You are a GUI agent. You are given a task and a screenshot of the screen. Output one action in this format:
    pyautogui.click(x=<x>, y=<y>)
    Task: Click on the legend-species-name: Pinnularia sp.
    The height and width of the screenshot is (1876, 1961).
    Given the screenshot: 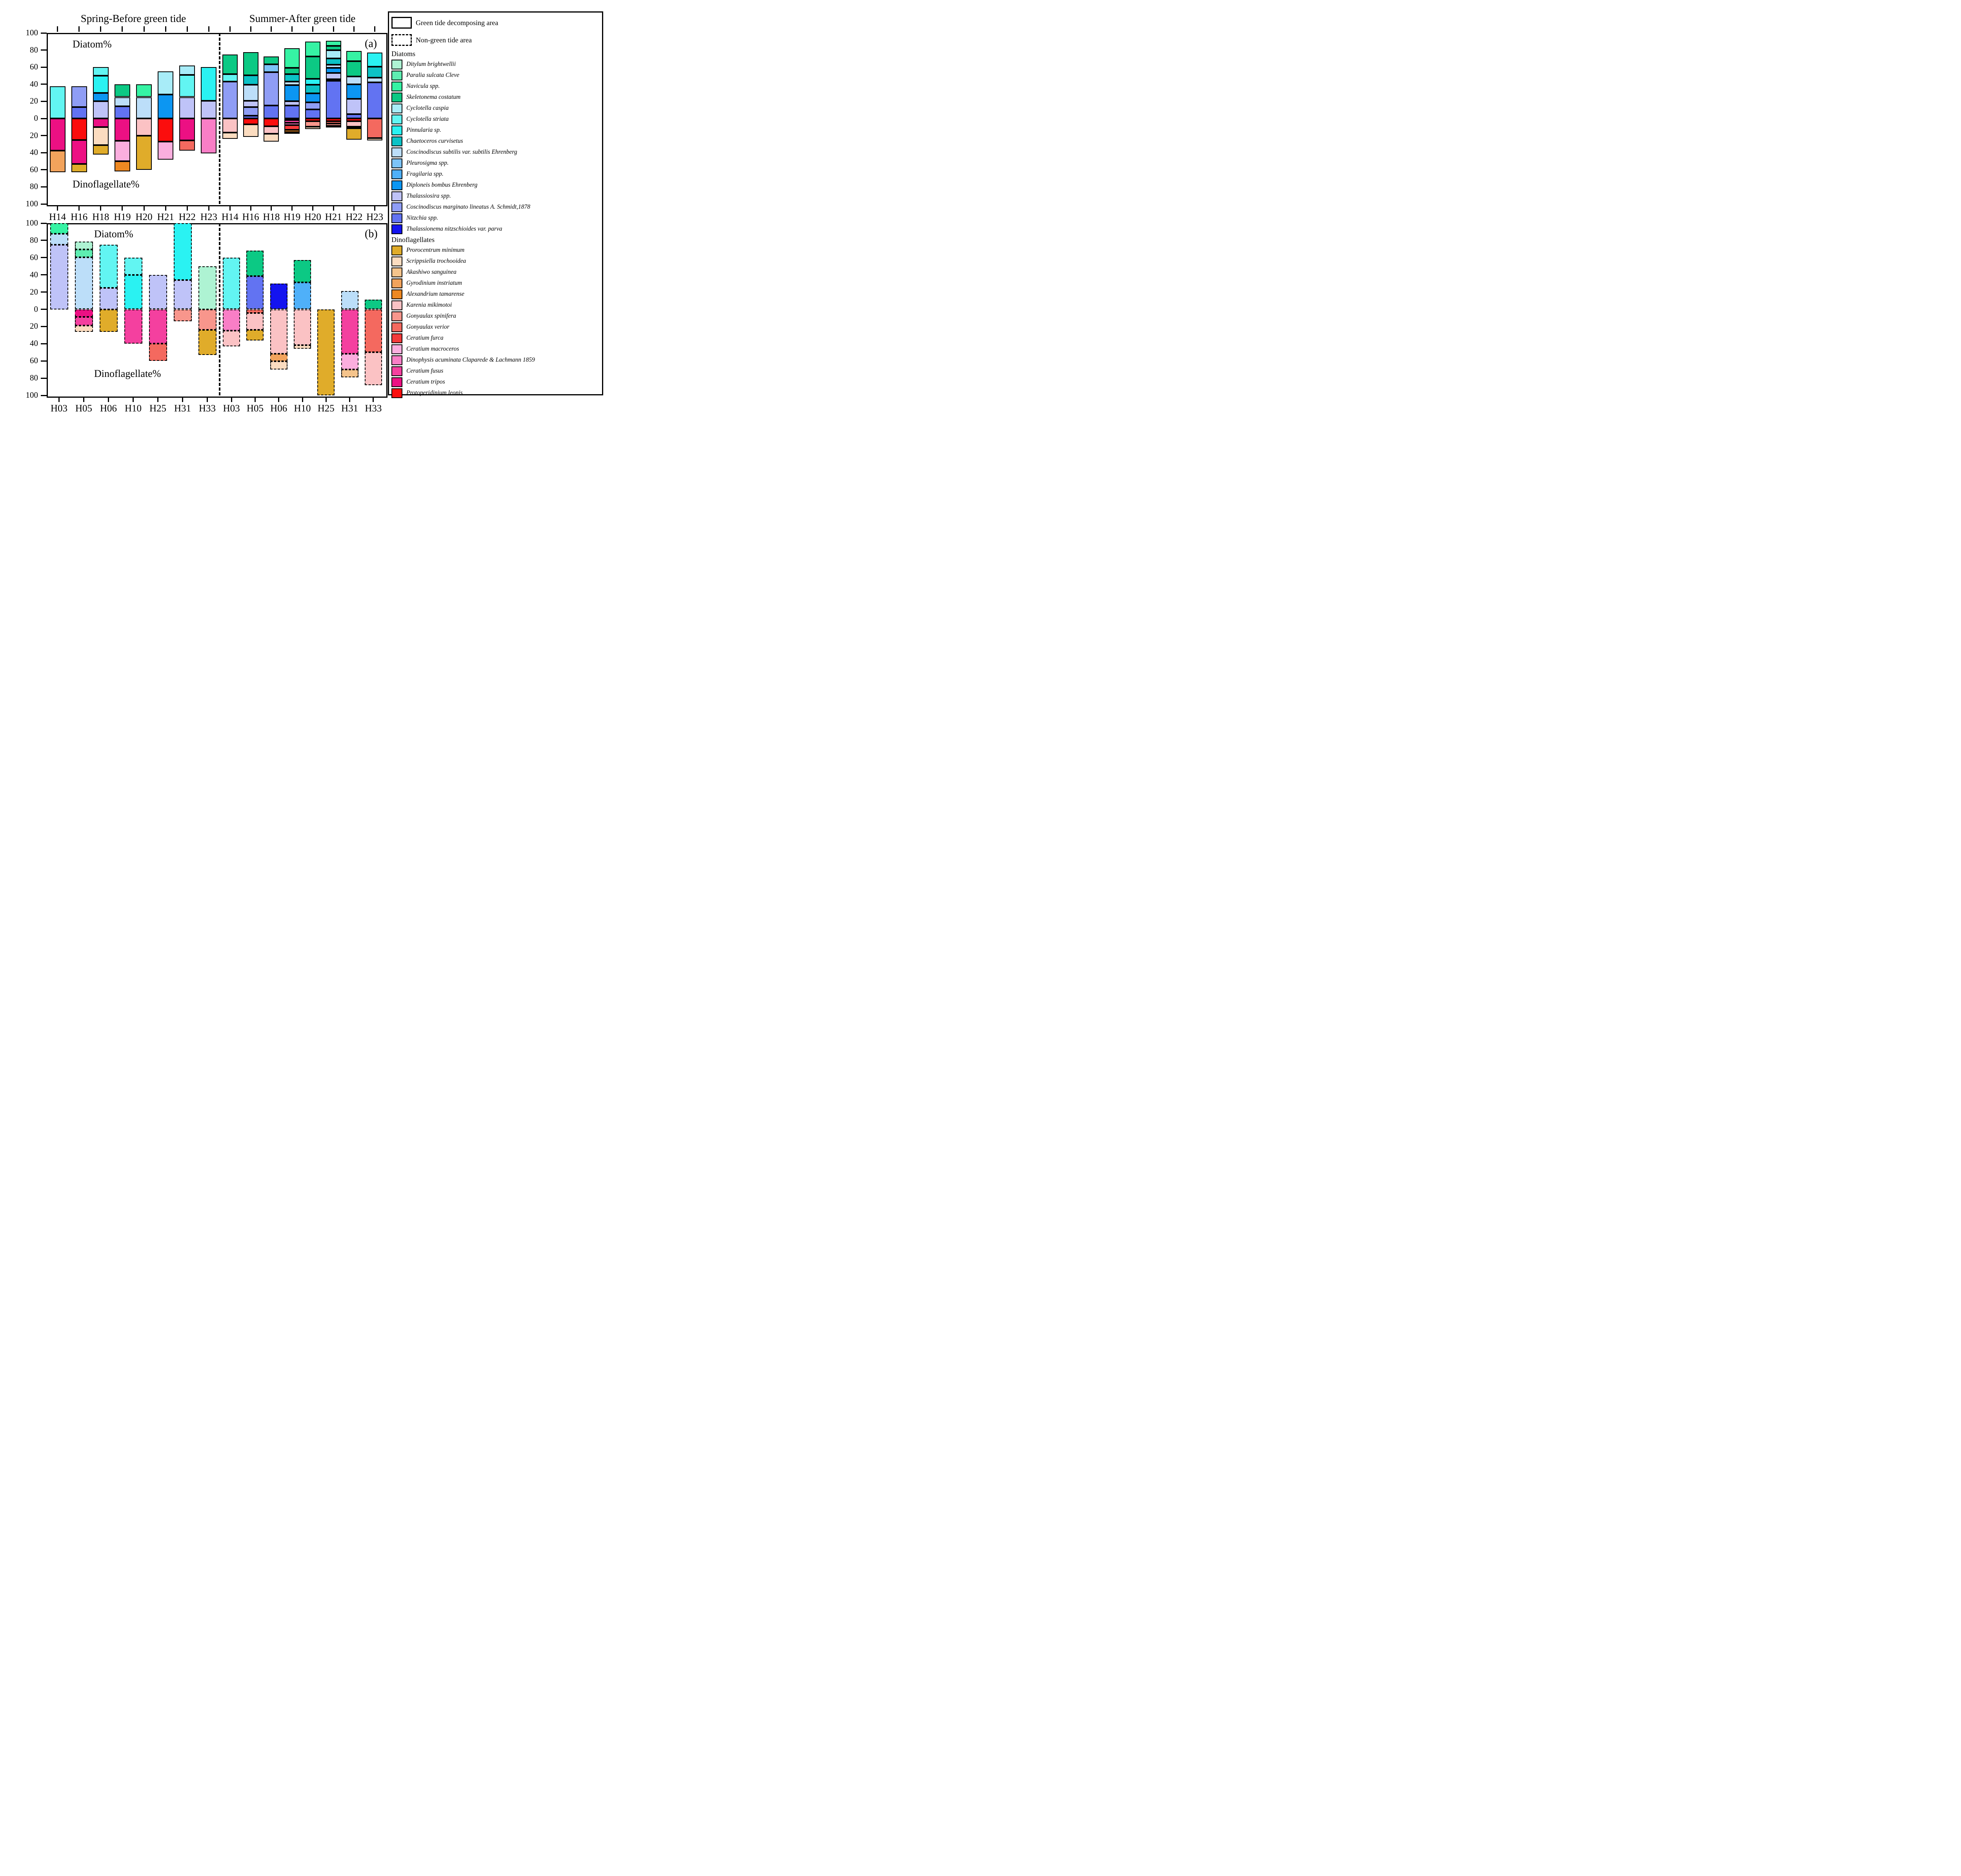 What is the action you would take?
    pyautogui.click(x=423, y=130)
    